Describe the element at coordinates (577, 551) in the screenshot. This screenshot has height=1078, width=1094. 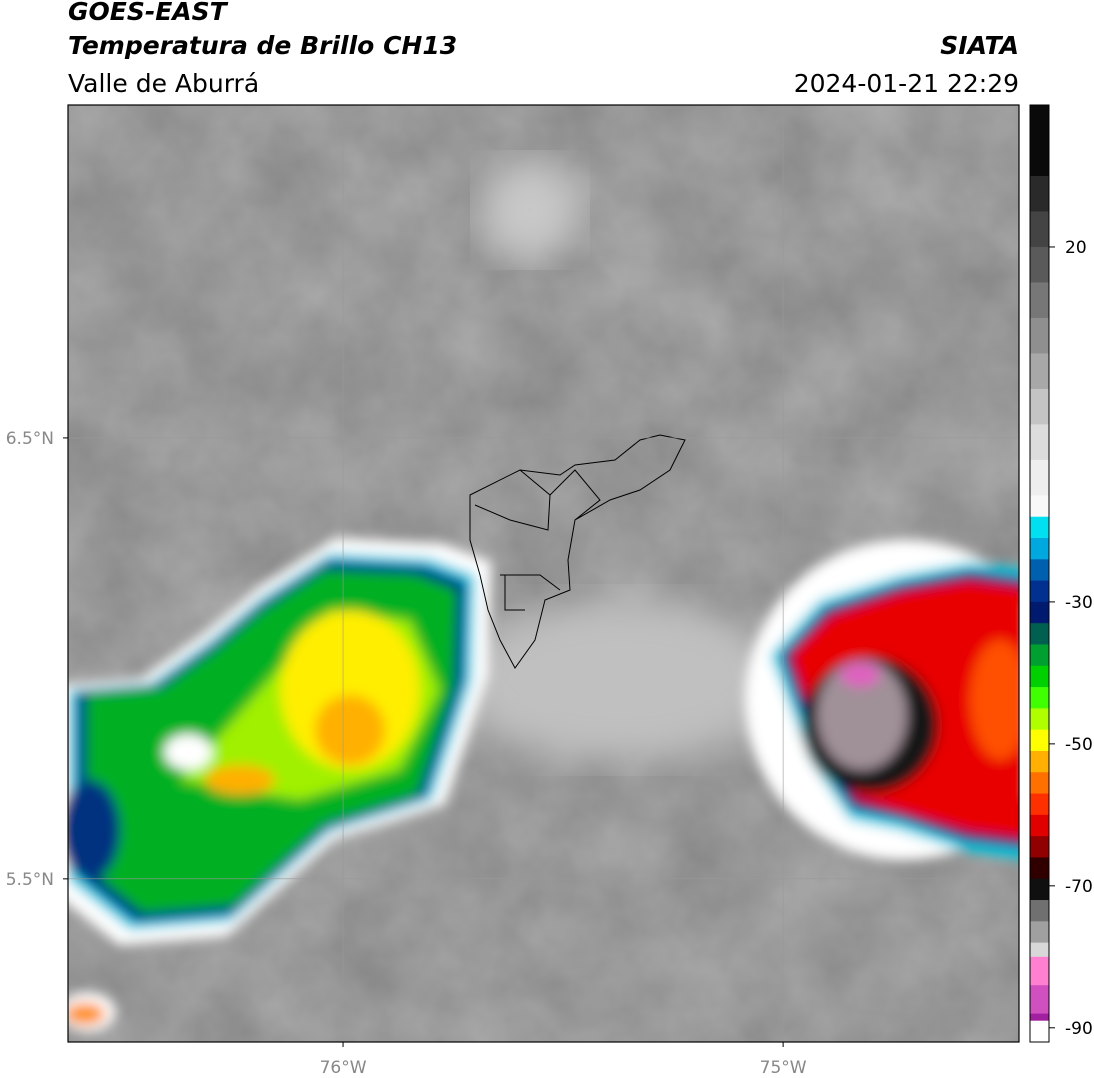
I see `municipal-boundaries` at that location.